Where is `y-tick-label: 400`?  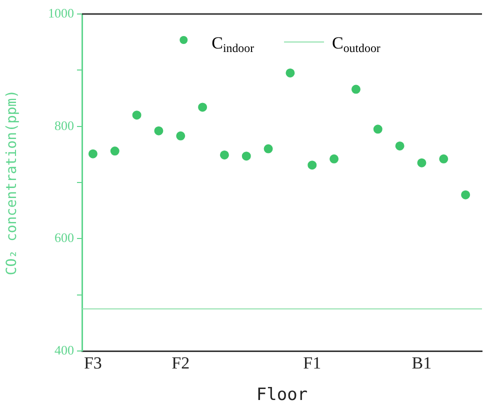
y-tick-label: 400 is located at coordinates (64, 350).